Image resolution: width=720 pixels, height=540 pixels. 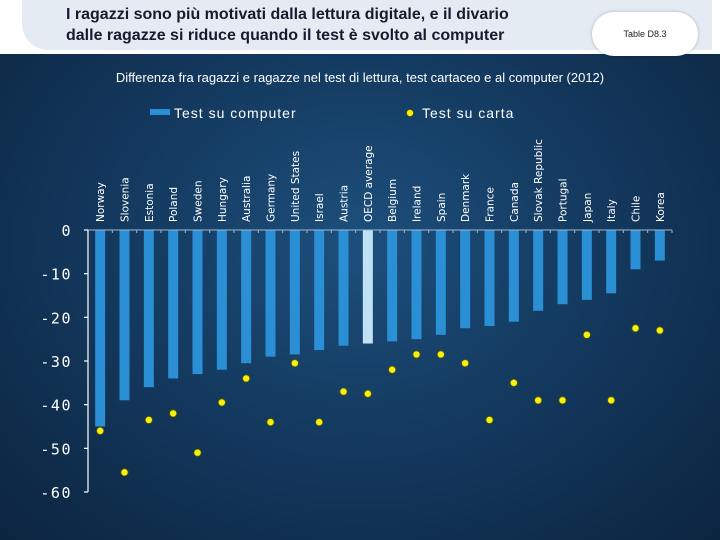 I want to click on category-label: Sweden, so click(x=199, y=202).